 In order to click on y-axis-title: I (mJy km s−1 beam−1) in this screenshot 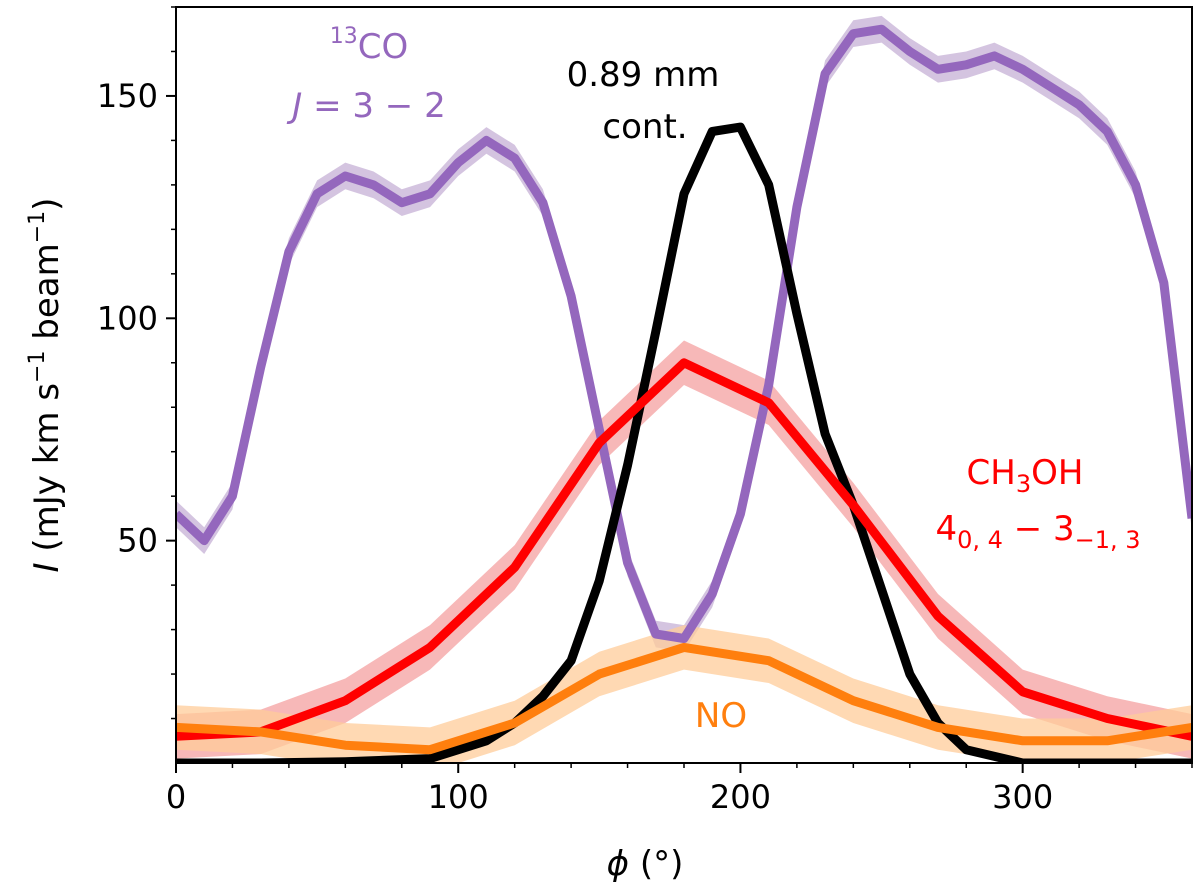, I will do `click(46, 385)`.